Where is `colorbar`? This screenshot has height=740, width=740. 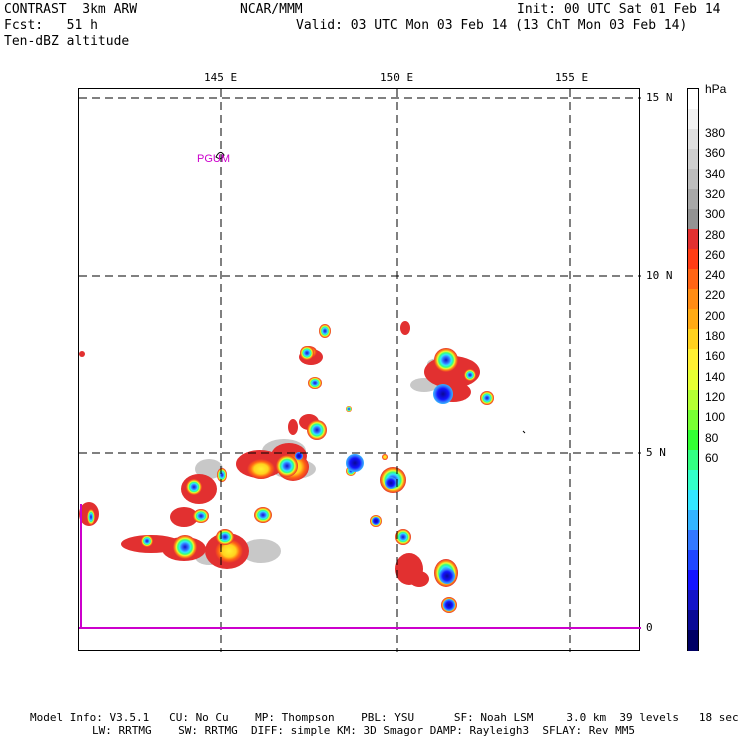
colorbar is located at coordinates (693, 369).